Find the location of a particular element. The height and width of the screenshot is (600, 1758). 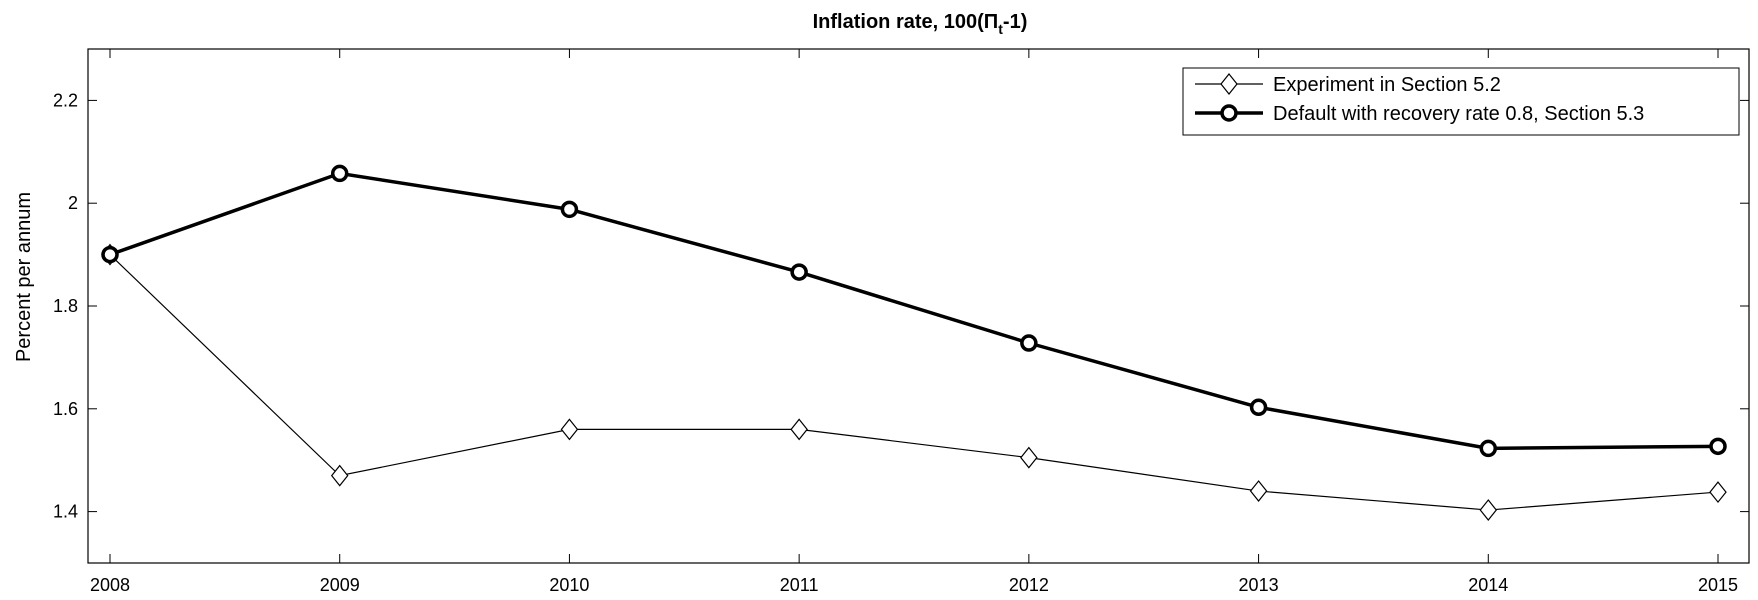

x-tick-label: 2013 is located at coordinates (1259, 585).